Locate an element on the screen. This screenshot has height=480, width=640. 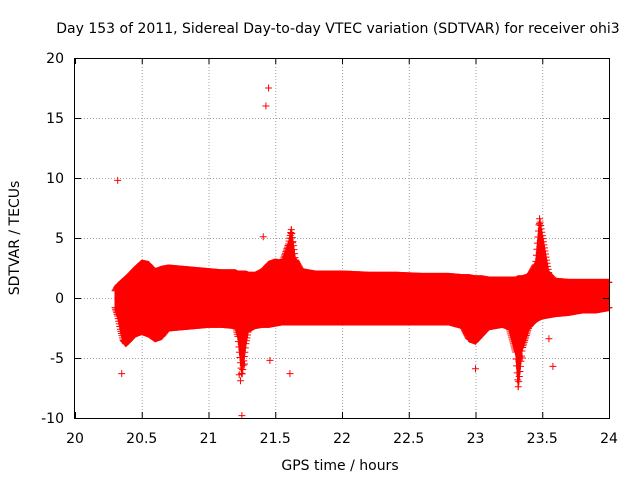
y-tick-labels: -10 -5 0 5 10 15 20 is located at coordinates (52, 239).